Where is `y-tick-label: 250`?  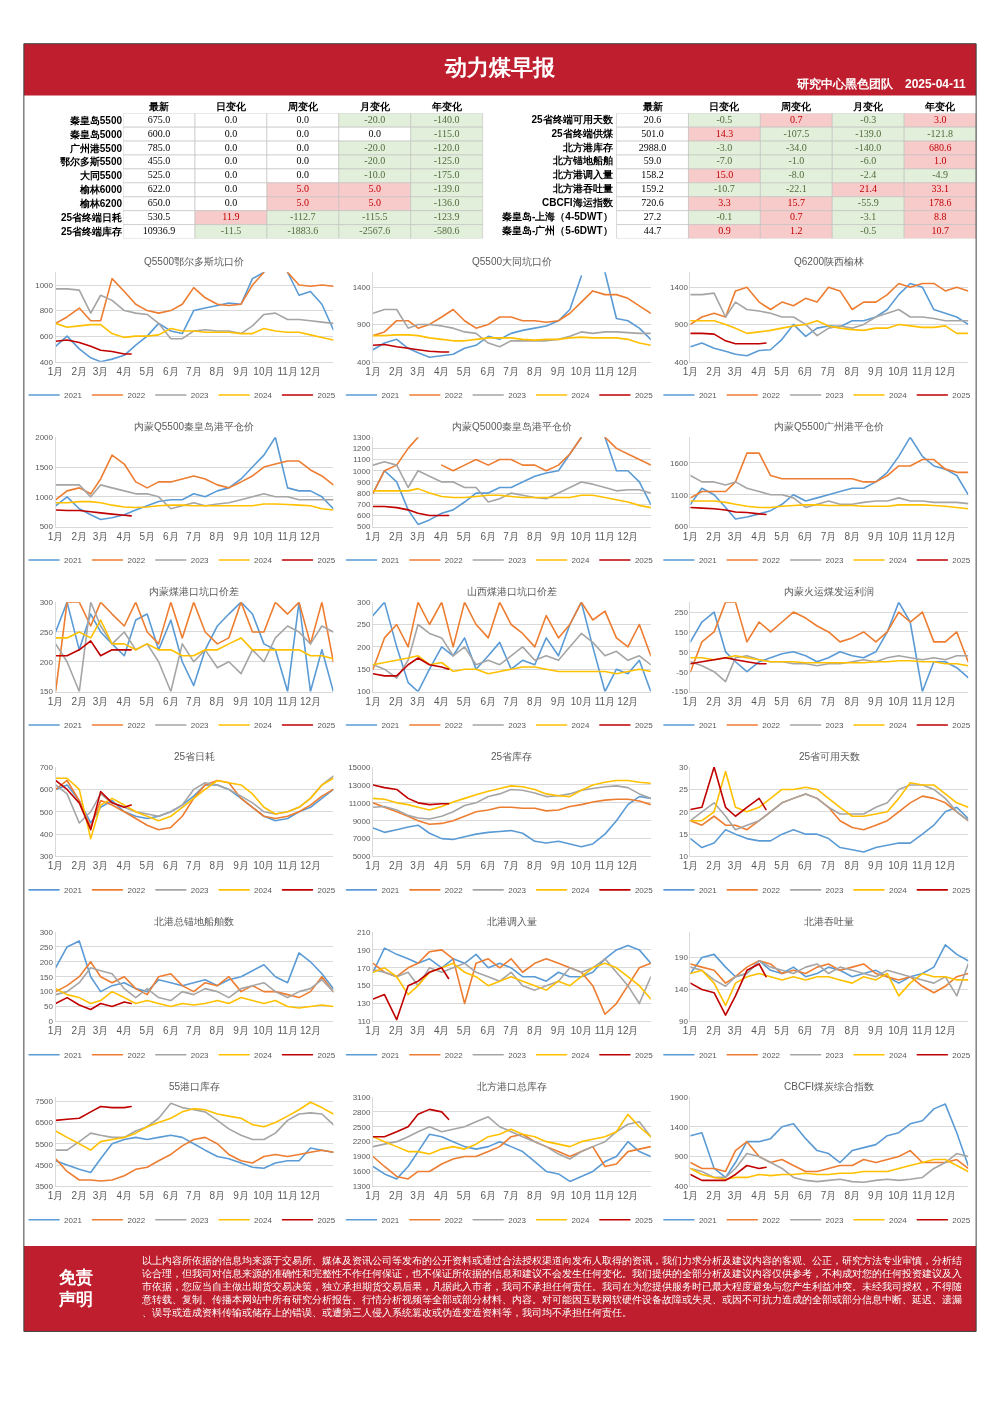
y-tick-label: 250 is located at coordinates (681, 612).